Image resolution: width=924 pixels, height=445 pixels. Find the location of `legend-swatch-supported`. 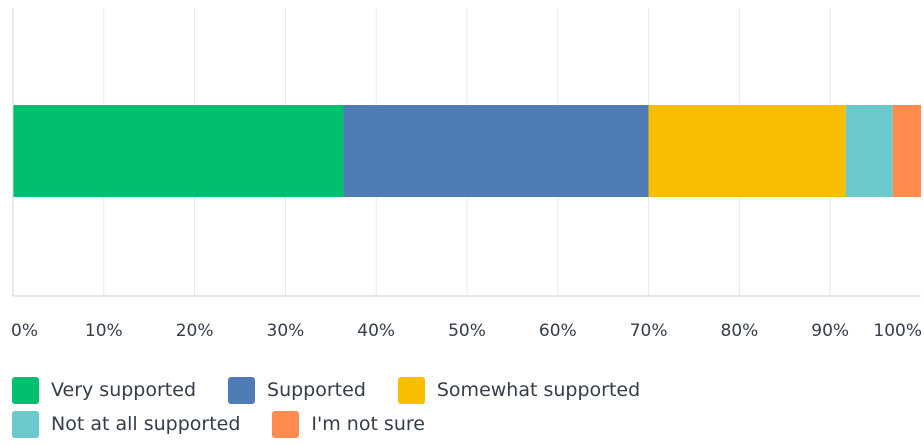

legend-swatch-supported is located at coordinates (242, 390).